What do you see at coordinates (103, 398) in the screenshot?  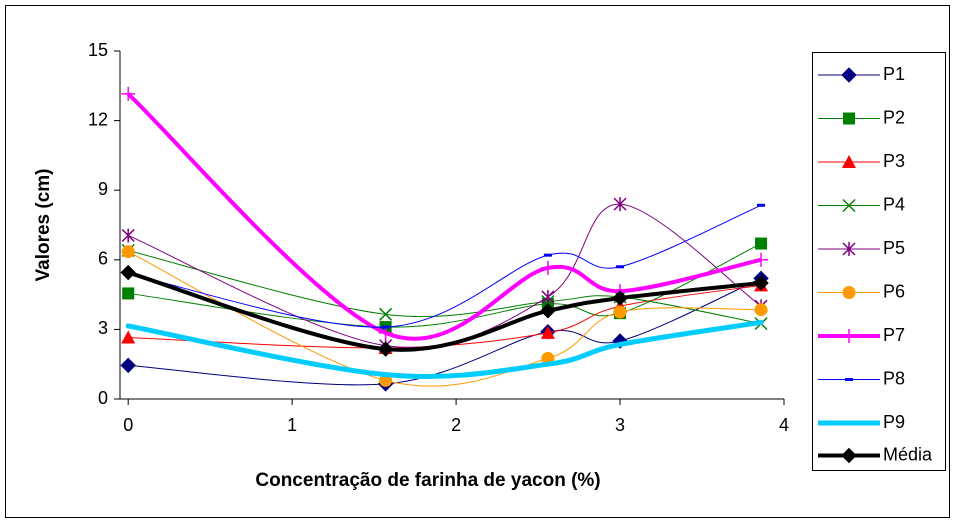 I see `y-tick-label: 0` at bounding box center [103, 398].